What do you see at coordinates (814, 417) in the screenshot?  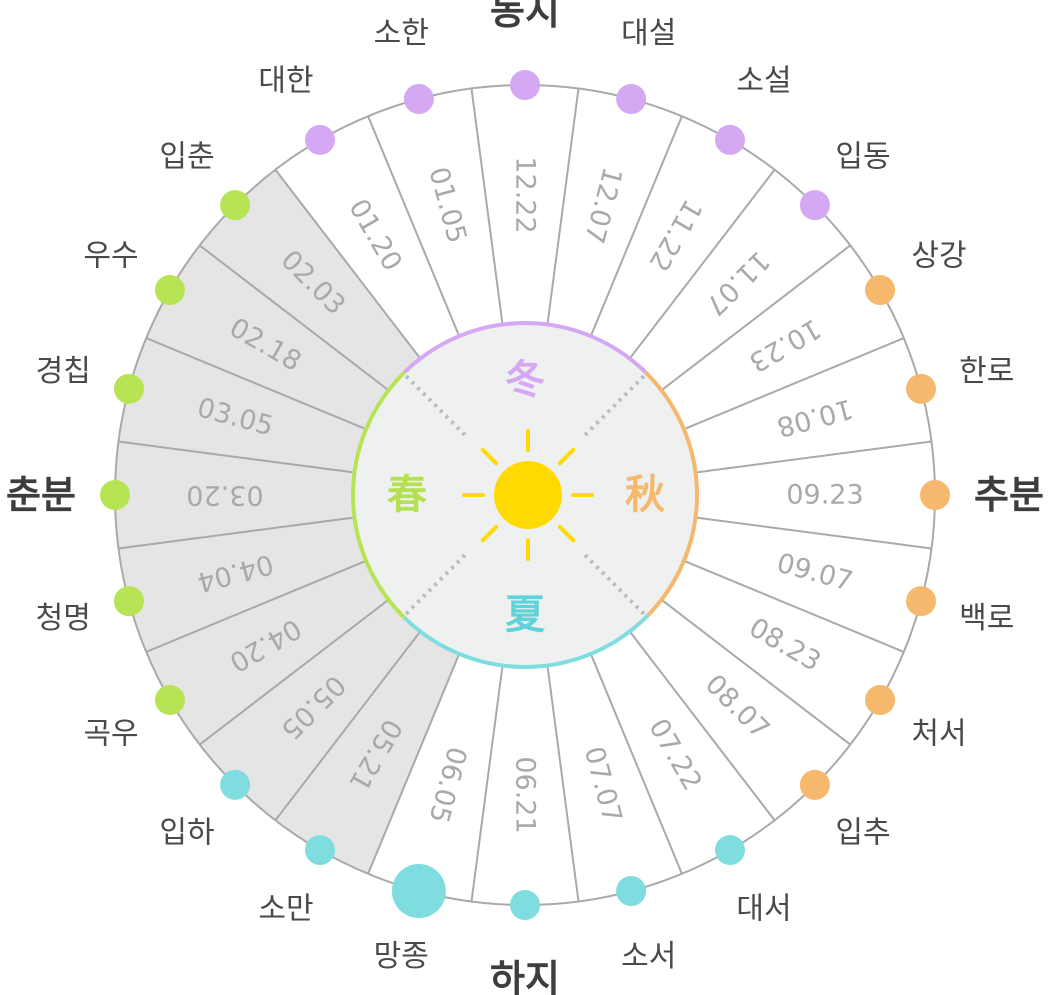 I see `term-date: 10.08` at bounding box center [814, 417].